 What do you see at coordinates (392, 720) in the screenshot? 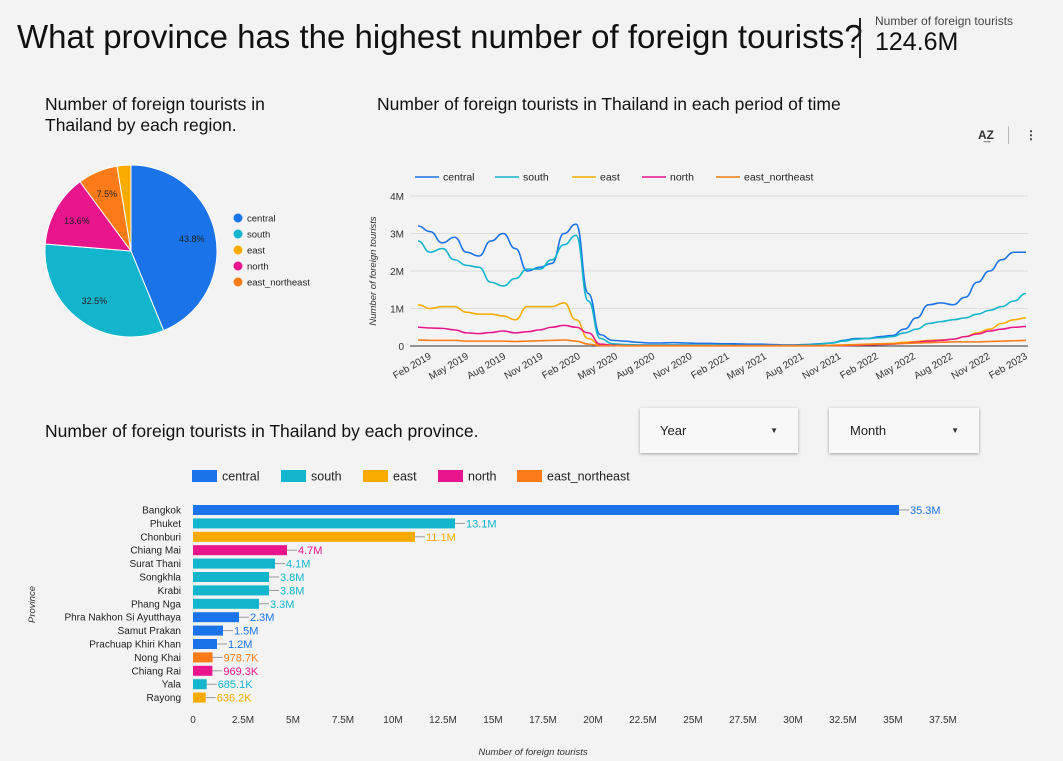
I see `x-tick-label: 10M` at bounding box center [392, 720].